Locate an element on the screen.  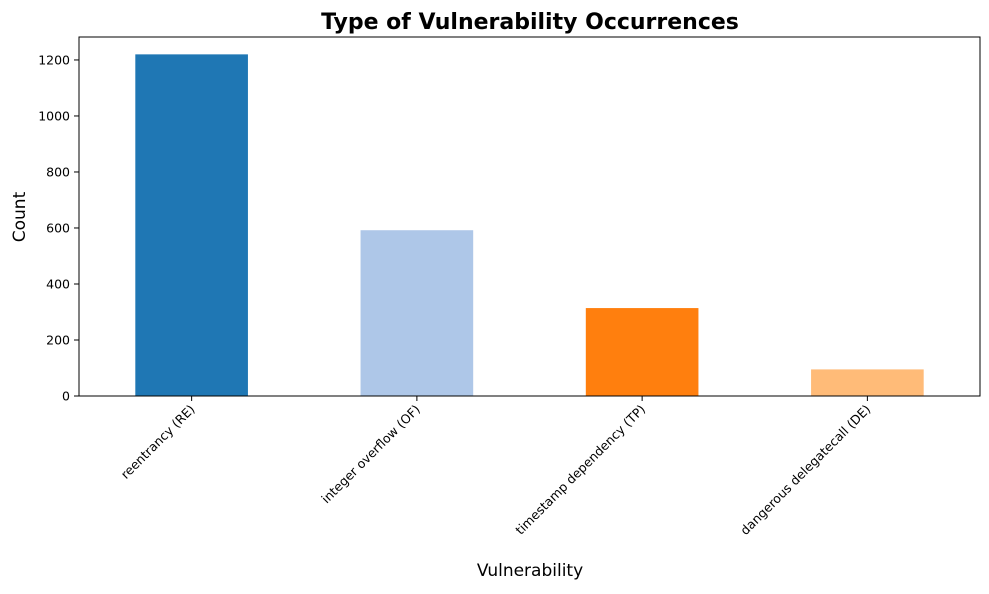
x-tick-label-1: integer overflow (OF) is located at coordinates (370, 454).